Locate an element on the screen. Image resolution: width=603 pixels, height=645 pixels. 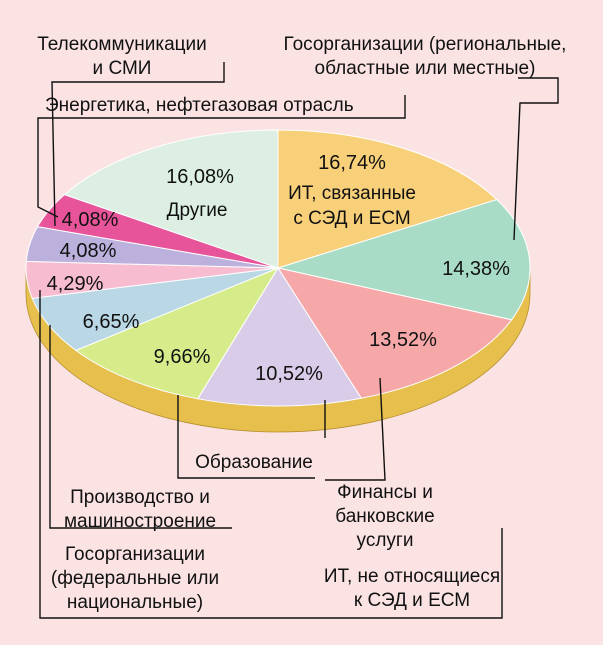
slice-text-it-sed-line1: ИТ, связанные is located at coordinates (352, 193).